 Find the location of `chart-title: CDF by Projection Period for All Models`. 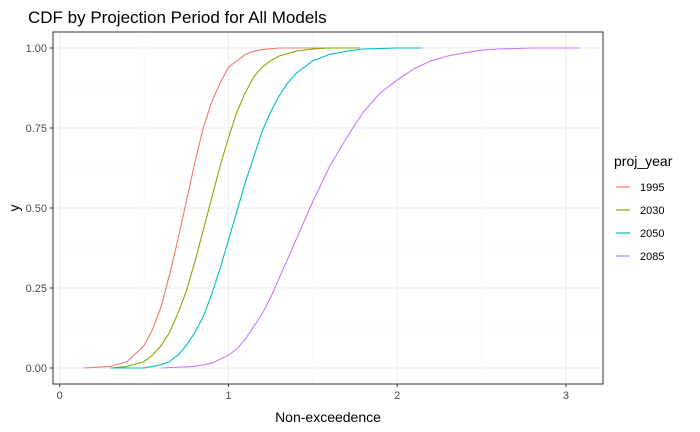

chart-title: CDF by Projection Period for All Models is located at coordinates (177, 17).